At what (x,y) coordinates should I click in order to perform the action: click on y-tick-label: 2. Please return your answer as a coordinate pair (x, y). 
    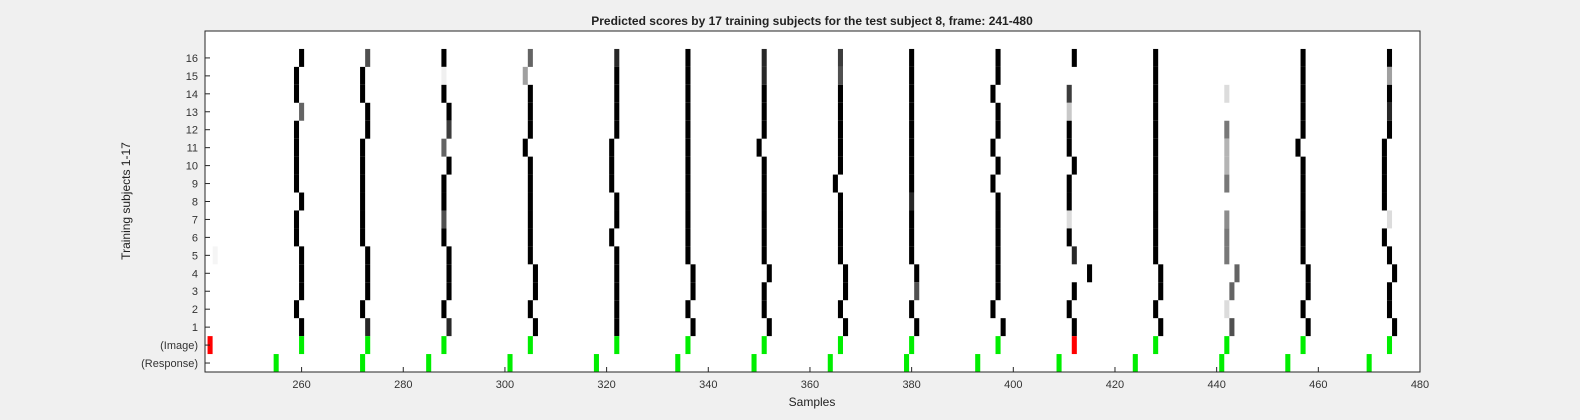
    Looking at the image, I should click on (195, 310).